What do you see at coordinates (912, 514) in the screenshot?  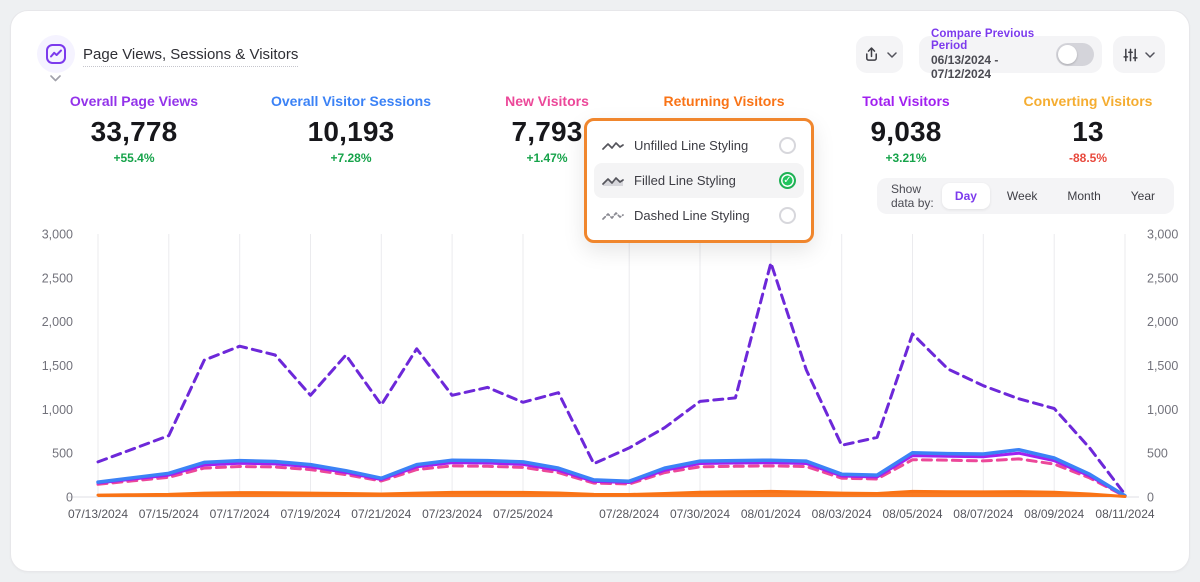 I see `svg-text: 08/05/2024` at bounding box center [912, 514].